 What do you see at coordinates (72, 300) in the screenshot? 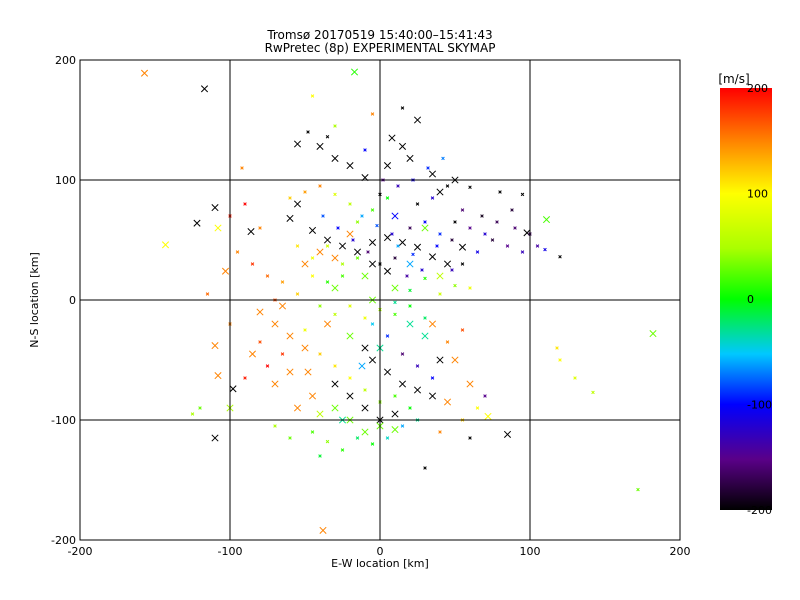
I see `y-tick-label: 0` at bounding box center [72, 300].